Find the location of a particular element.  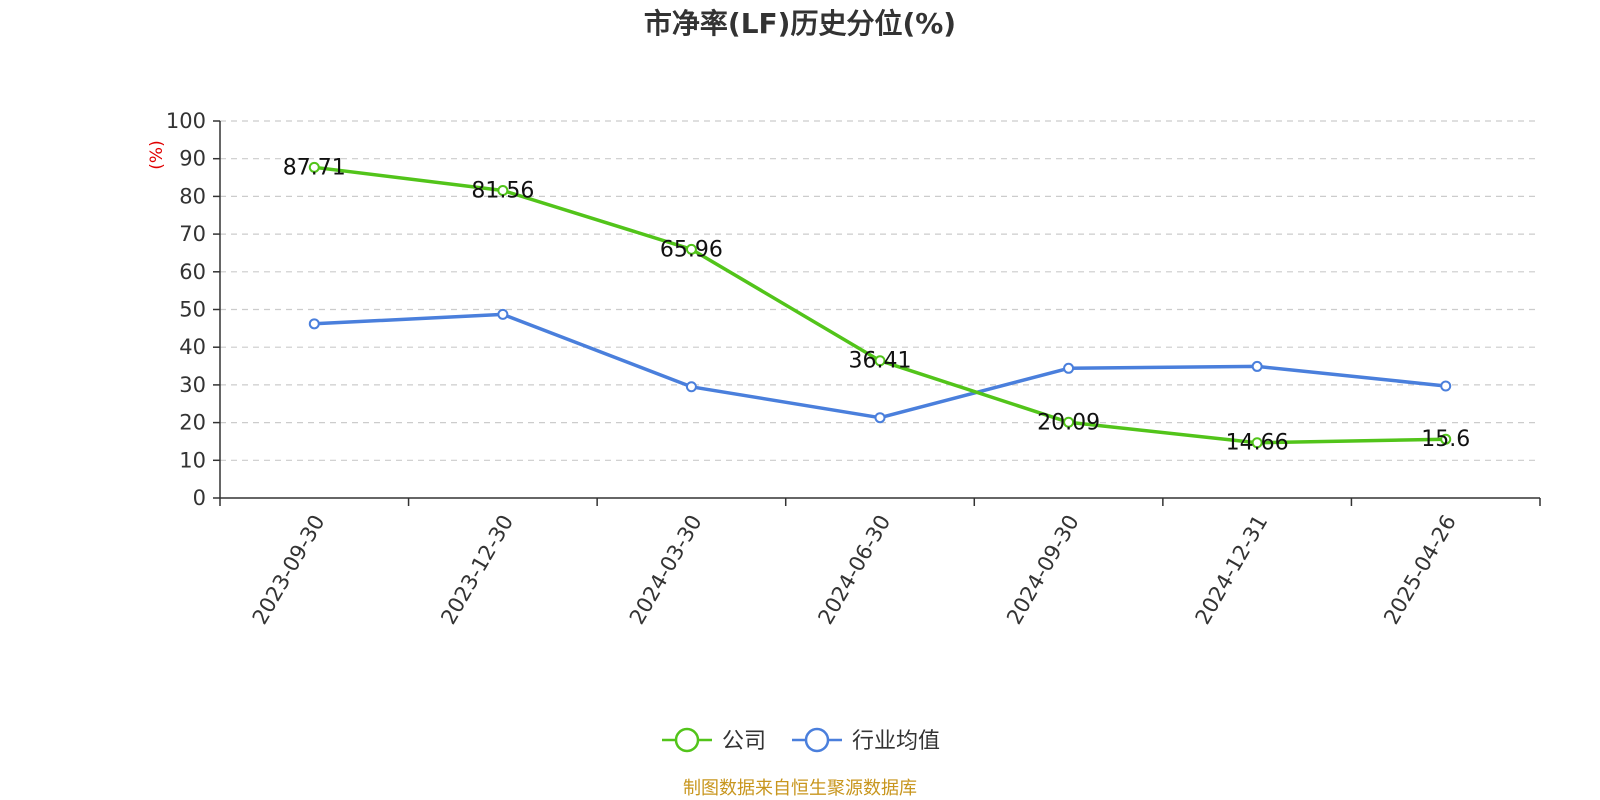

data-label: 65.96 is located at coordinates (691, 249).